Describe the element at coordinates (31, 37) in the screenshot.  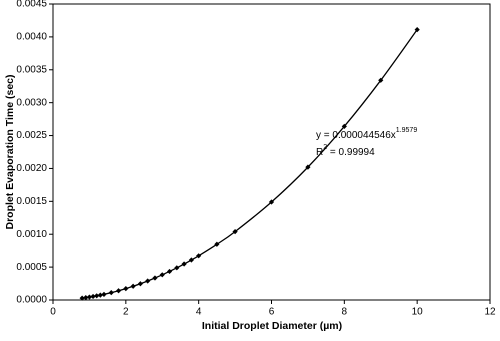
I see `y-tick-label: 0.0040` at that location.